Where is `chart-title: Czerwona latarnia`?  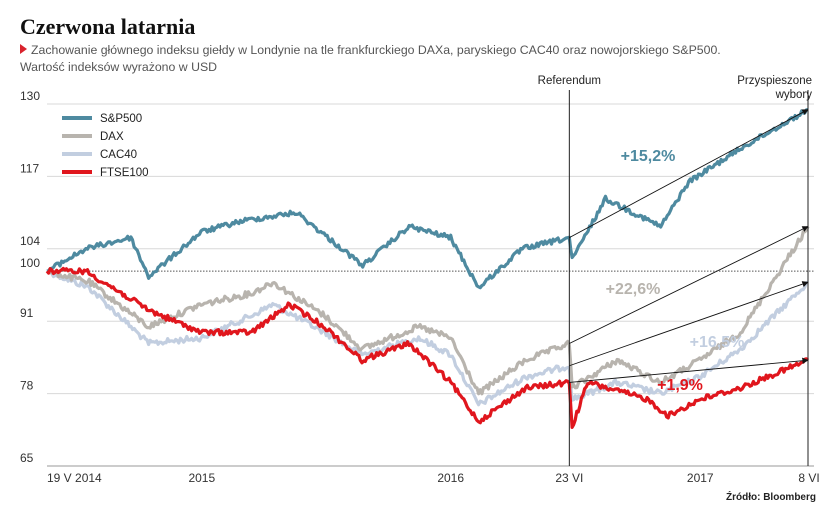
chart-title: Czerwona latarnia is located at coordinates (108, 26).